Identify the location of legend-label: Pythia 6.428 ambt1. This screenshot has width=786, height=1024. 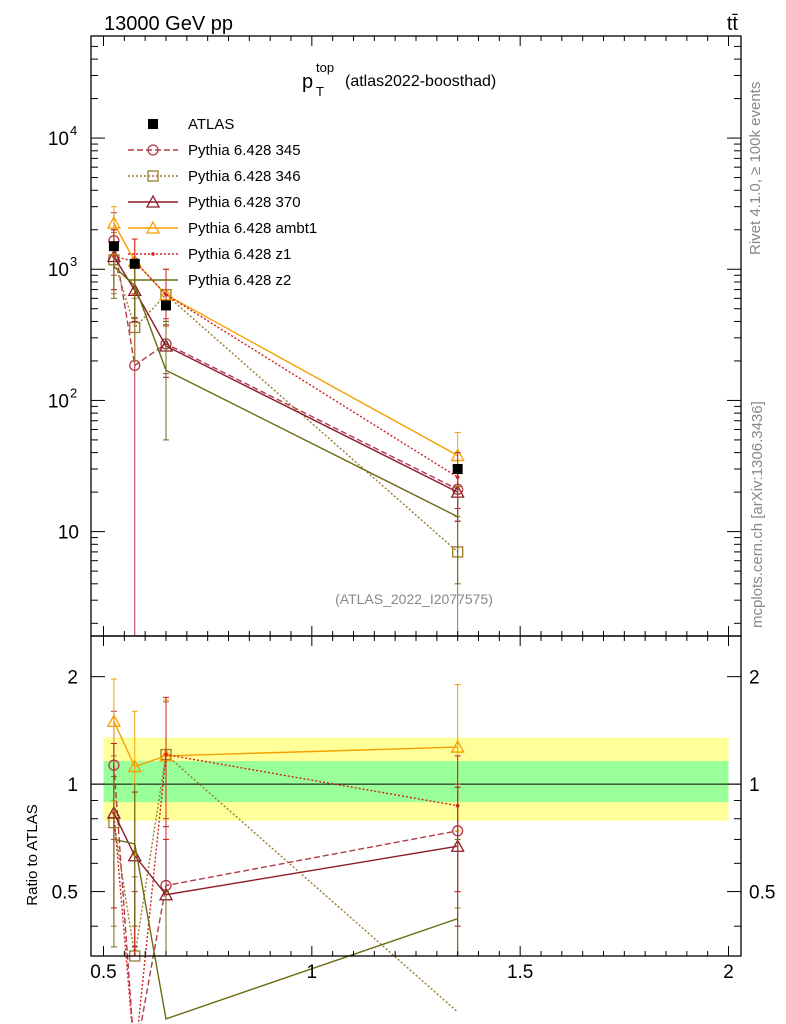
(252, 228).